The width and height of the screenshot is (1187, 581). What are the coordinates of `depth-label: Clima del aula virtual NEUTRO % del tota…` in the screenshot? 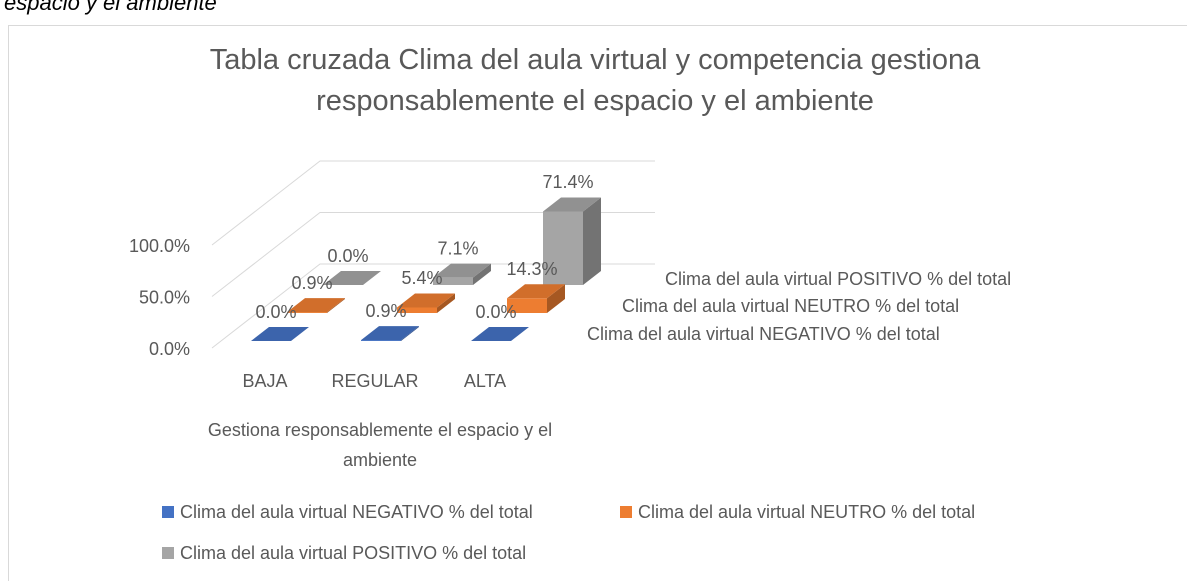 It's located at (790, 306).